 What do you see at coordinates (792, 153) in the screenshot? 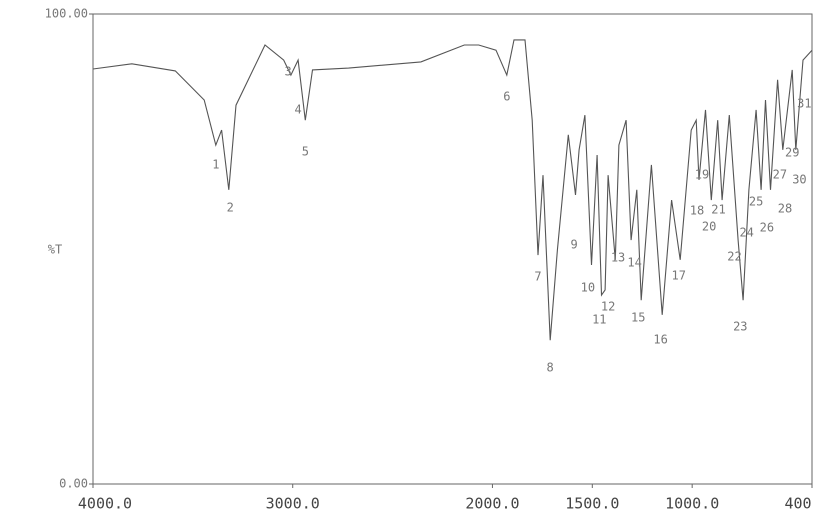
I see `peak-label: 29` at bounding box center [792, 153].